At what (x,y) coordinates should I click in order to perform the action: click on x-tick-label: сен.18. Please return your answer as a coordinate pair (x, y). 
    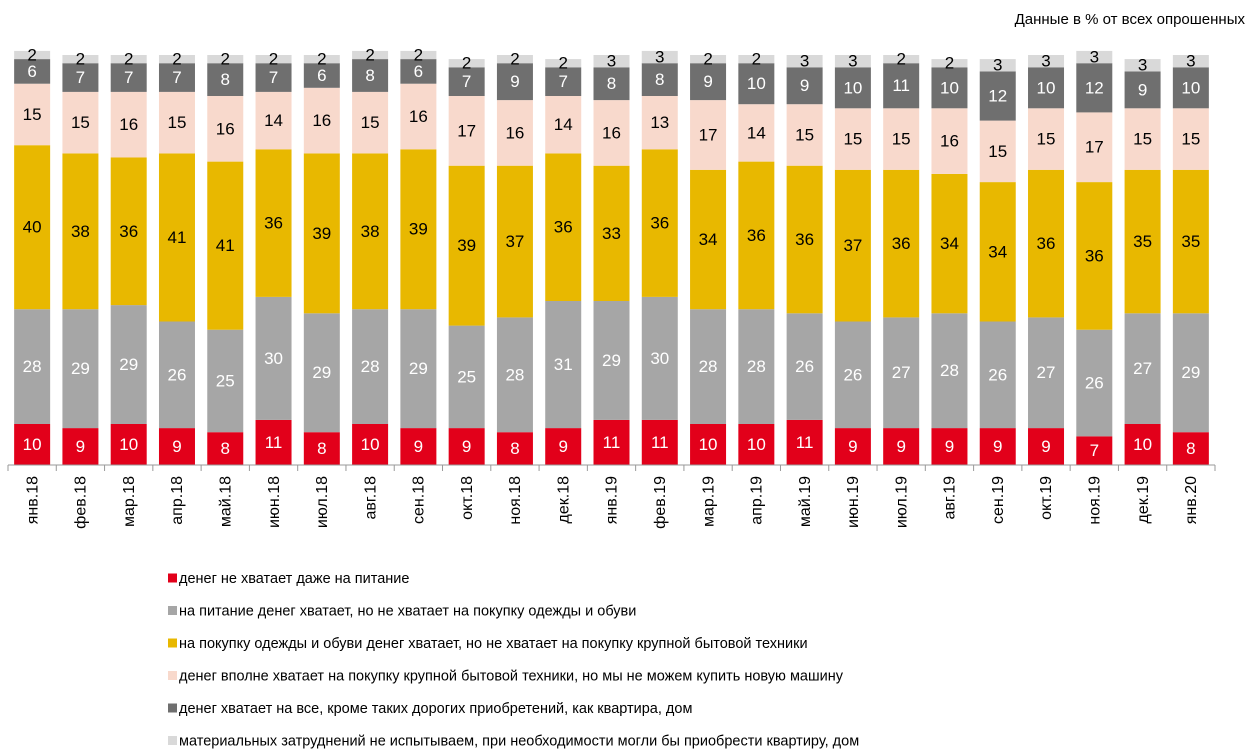
    Looking at the image, I should click on (419, 500).